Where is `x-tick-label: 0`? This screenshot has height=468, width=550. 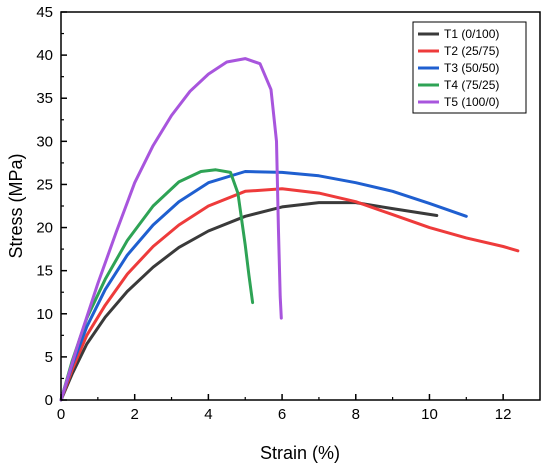
x-tick-label: 0 is located at coordinates (61, 414).